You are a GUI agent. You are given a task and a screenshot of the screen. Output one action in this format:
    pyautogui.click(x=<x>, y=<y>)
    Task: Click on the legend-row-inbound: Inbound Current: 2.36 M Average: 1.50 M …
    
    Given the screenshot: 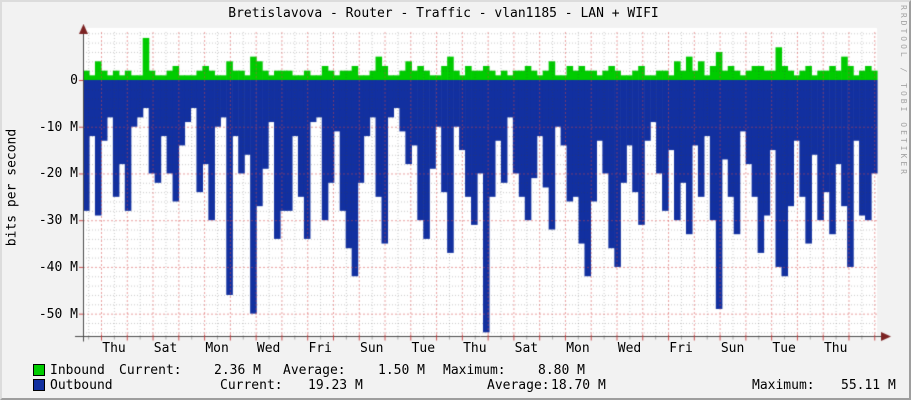 What is the action you would take?
    pyautogui.click(x=455, y=370)
    